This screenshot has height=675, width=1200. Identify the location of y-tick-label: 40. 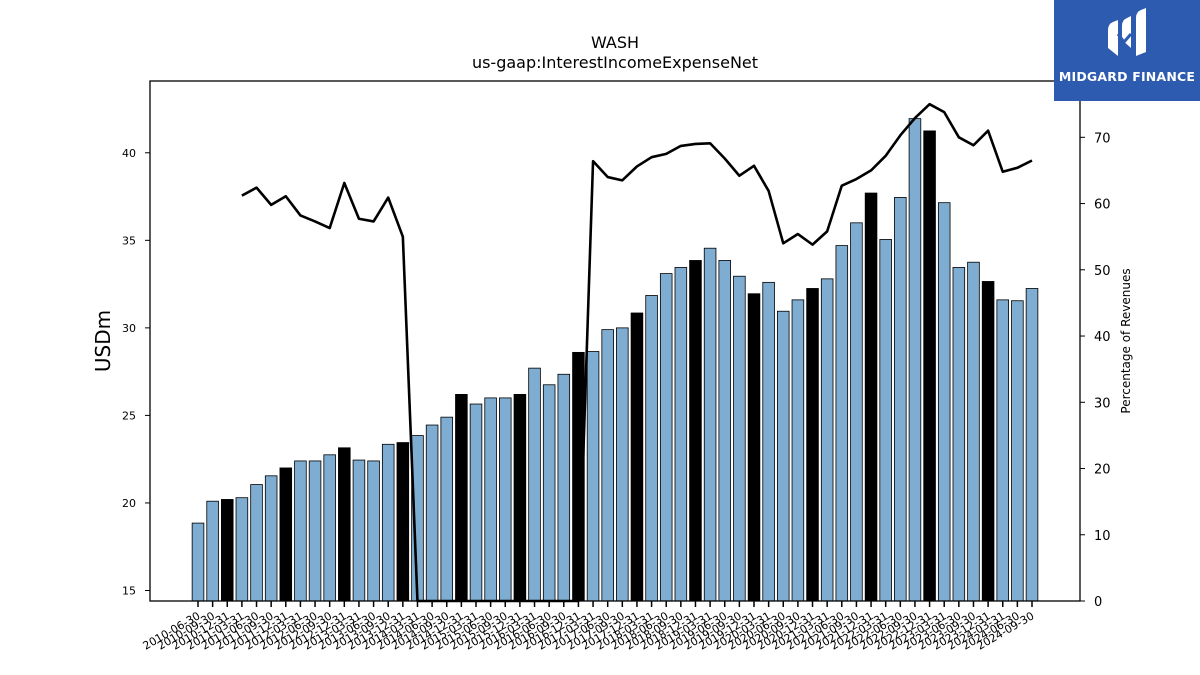
(129, 153).